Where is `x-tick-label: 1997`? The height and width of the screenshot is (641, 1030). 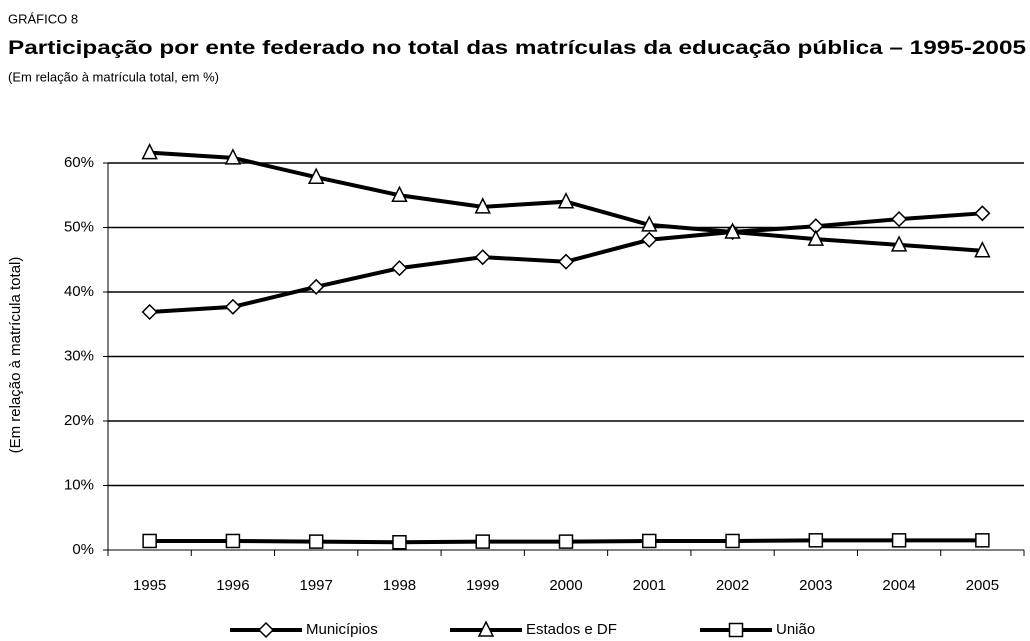 x-tick-label: 1997 is located at coordinates (315, 585).